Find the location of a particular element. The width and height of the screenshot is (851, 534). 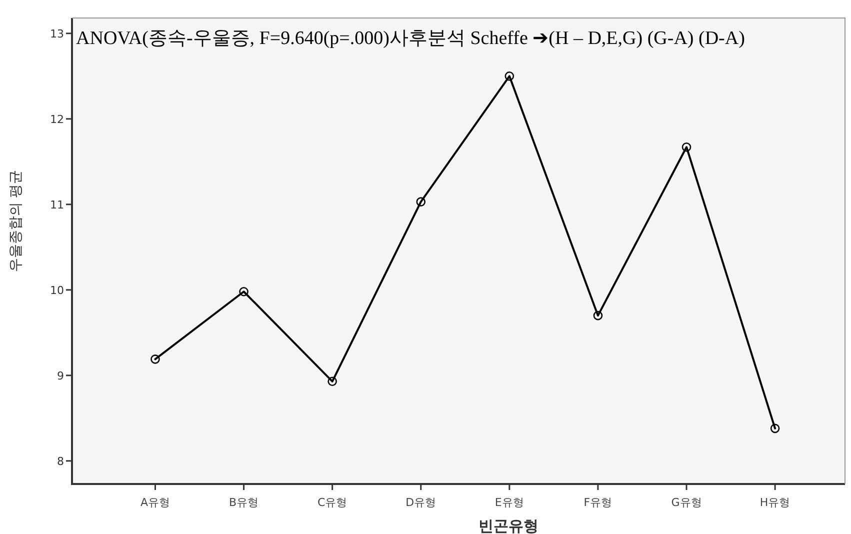

y-tick-label: 8 is located at coordinates (60, 461).